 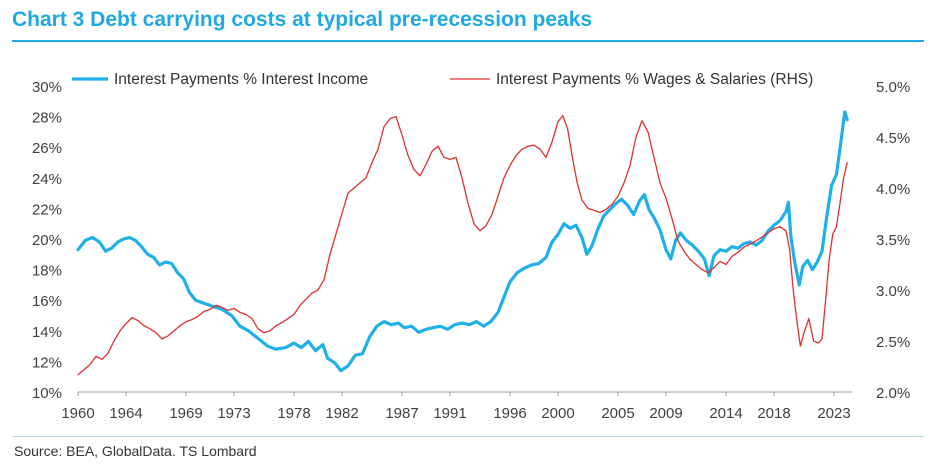 What do you see at coordinates (468, 41) in the screenshot?
I see `title-rule` at bounding box center [468, 41].